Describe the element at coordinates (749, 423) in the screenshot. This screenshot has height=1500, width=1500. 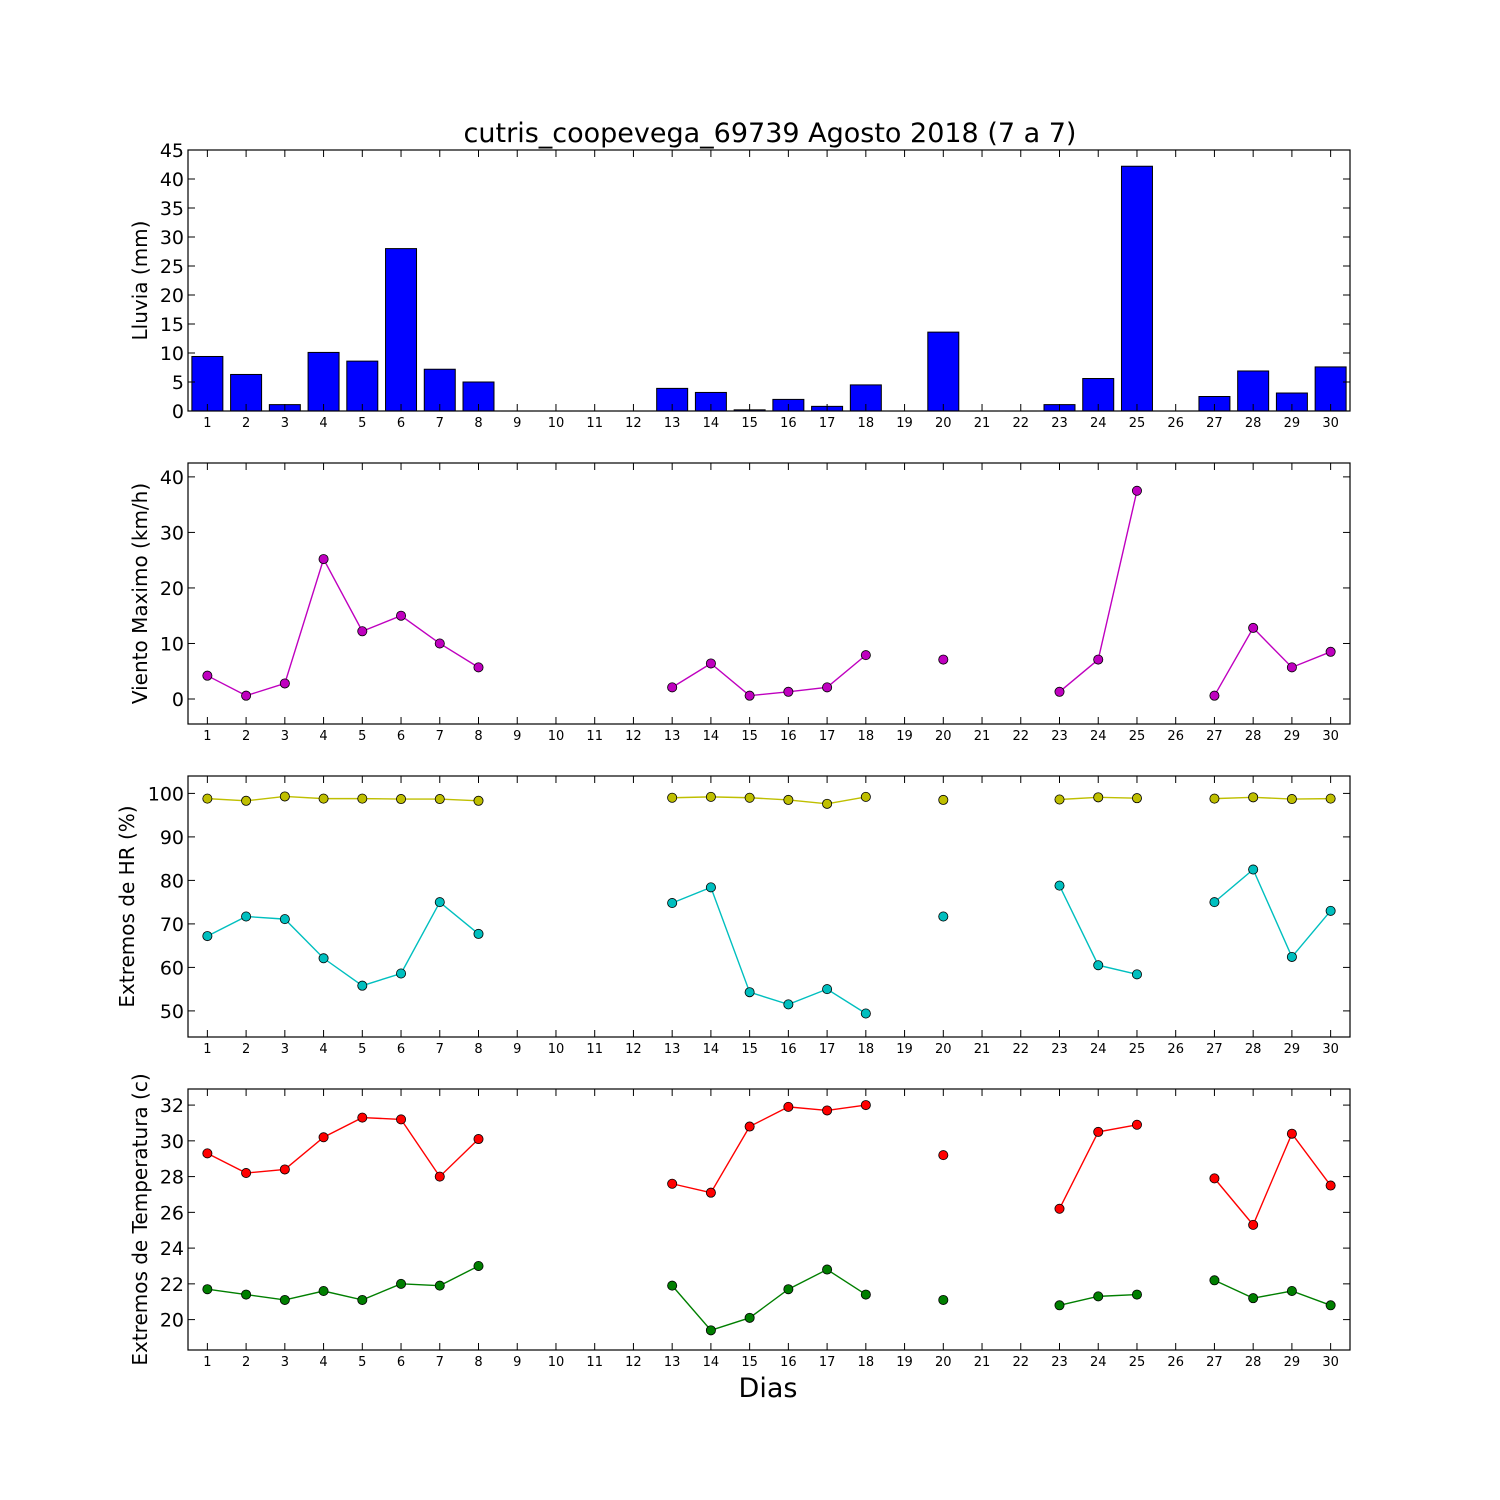
I see `x-tick-label: 15` at that location.